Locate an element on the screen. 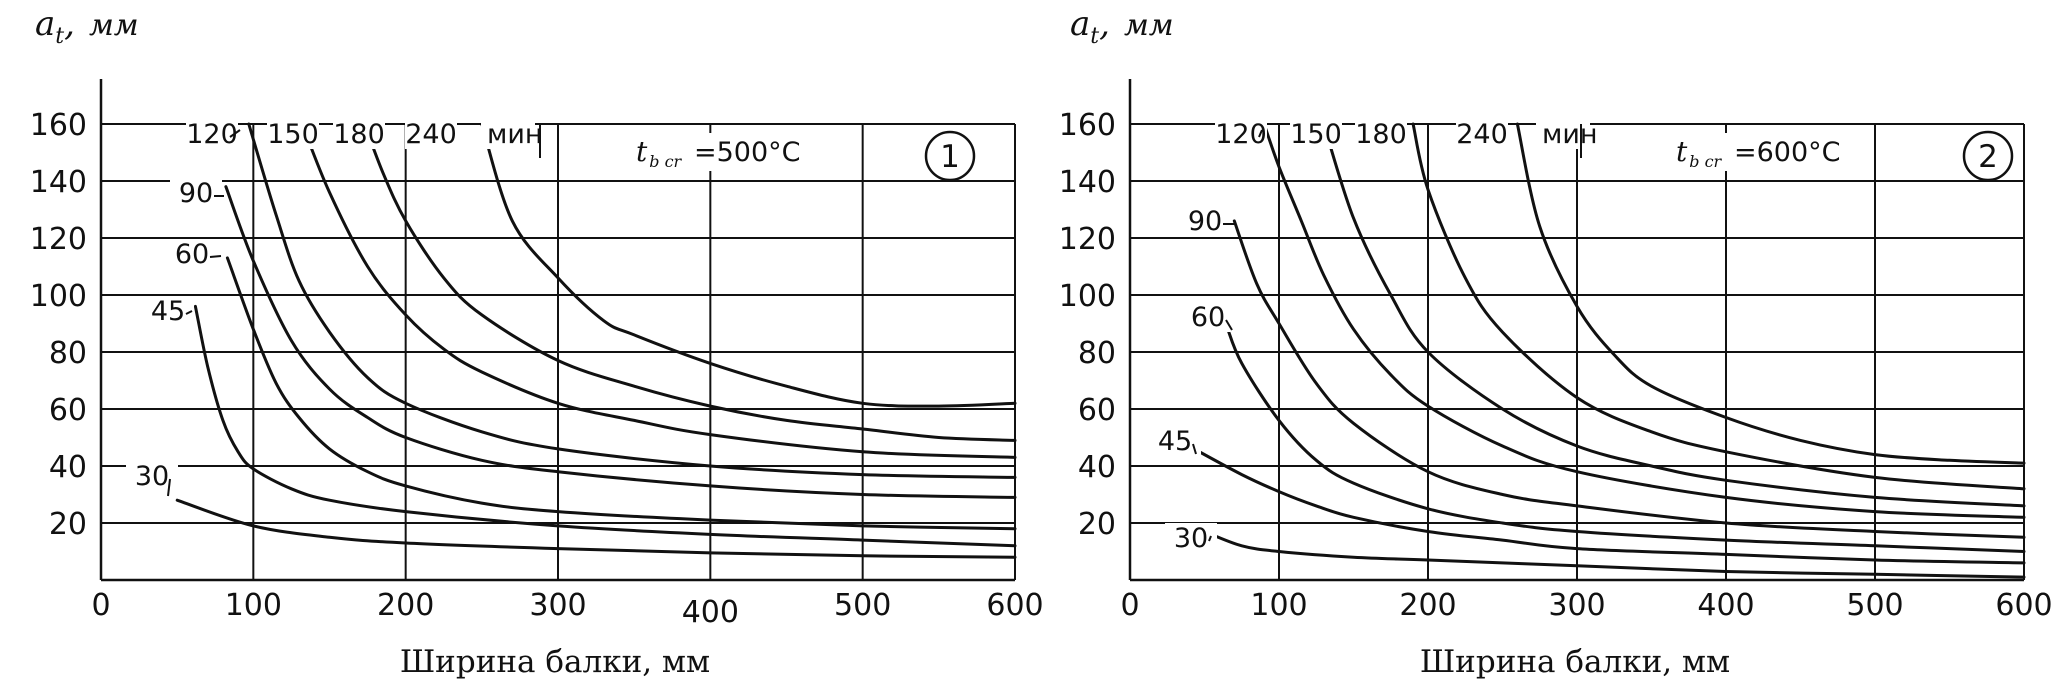  y-tick-label: 160 is located at coordinates (1087, 125).